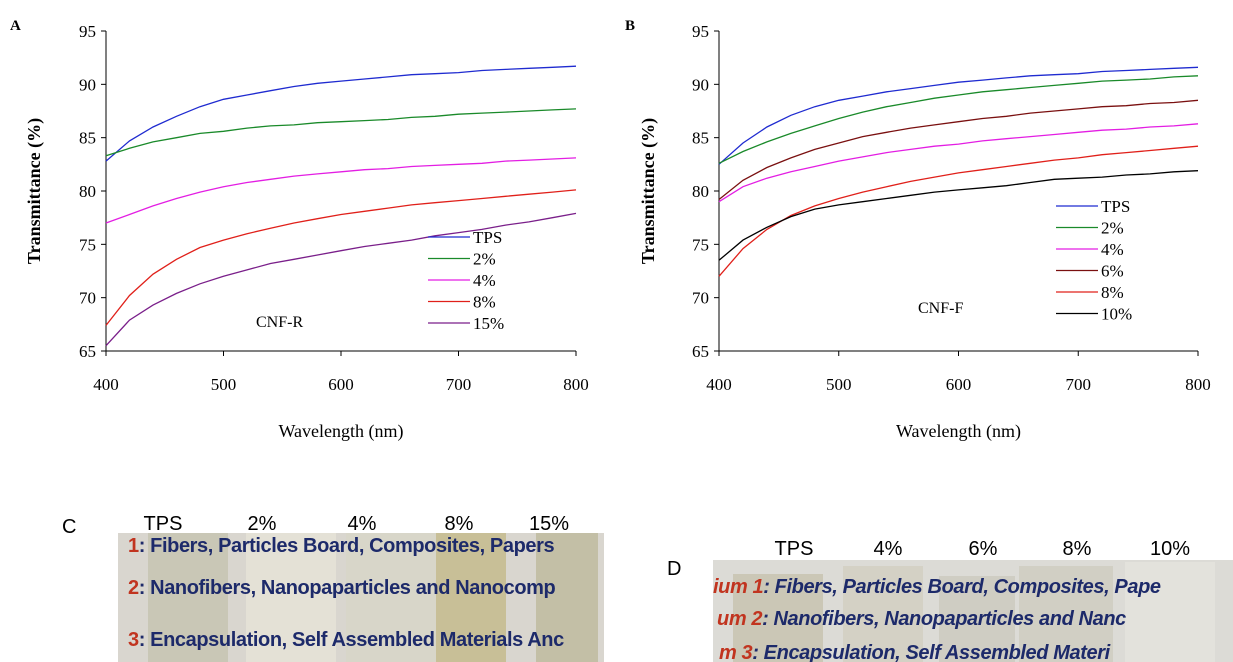 This screenshot has width=1233, height=662. Describe the element at coordinates (630, 26) in the screenshot. I see `panel-letter: B` at that location.